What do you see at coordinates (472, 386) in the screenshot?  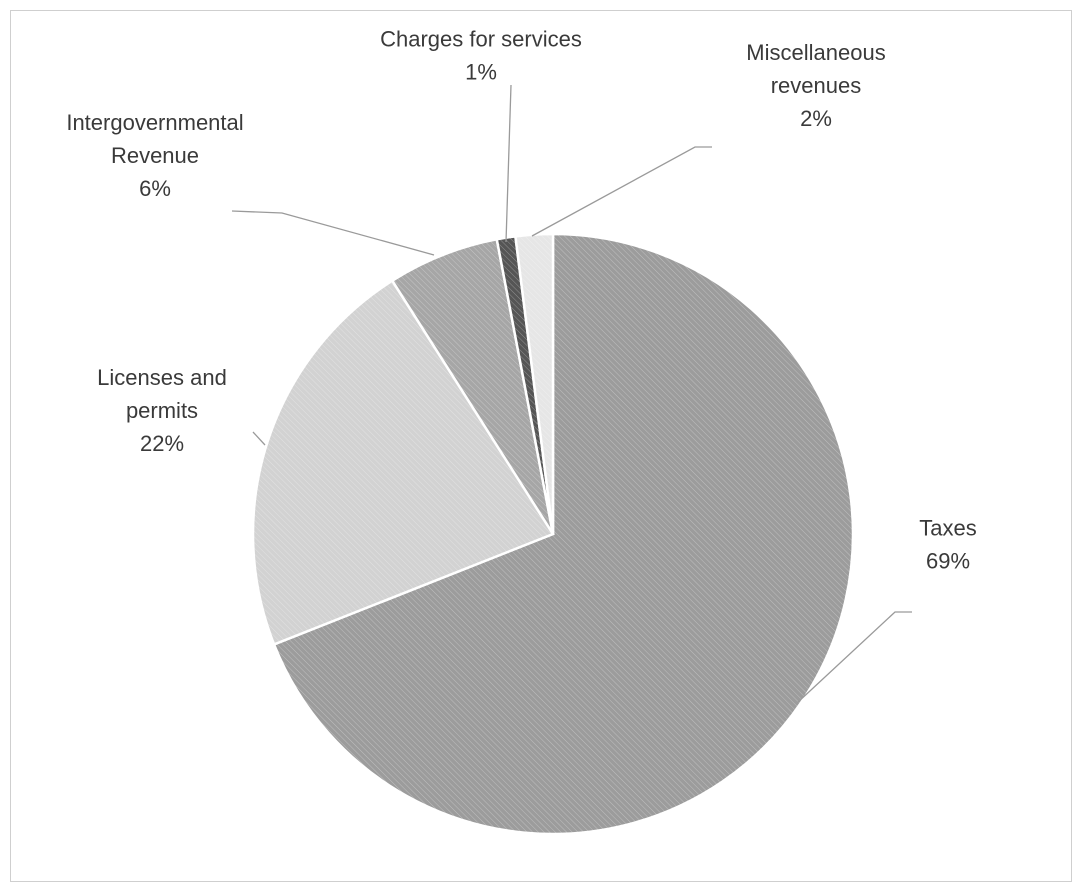 I see `pie-slice-texture-intergovernmental-revenue` at bounding box center [472, 386].